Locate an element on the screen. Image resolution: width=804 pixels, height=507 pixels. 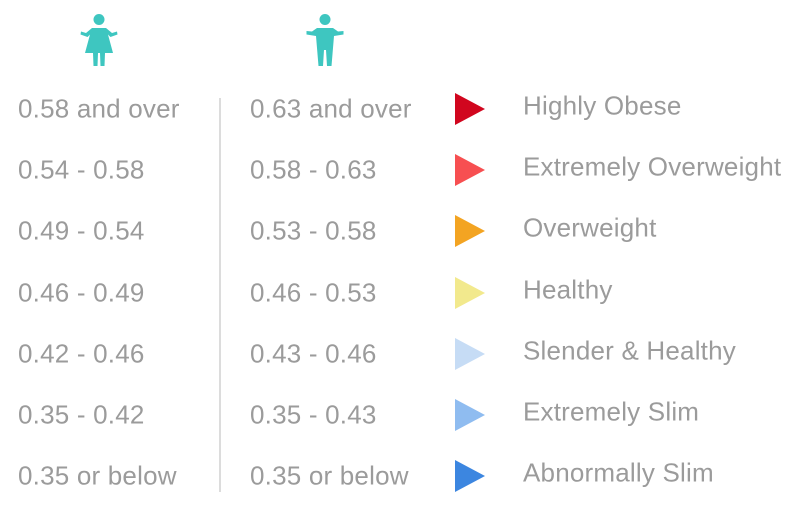
category-label: Extremely Slim is located at coordinates (611, 411).